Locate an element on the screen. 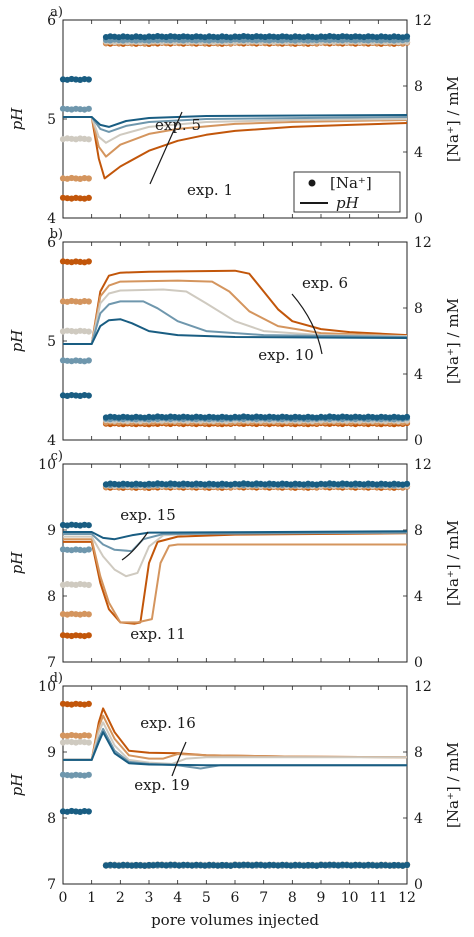 This screenshot has height=937, width=474. x-tick-label: 3 is located at coordinates (149, 898).